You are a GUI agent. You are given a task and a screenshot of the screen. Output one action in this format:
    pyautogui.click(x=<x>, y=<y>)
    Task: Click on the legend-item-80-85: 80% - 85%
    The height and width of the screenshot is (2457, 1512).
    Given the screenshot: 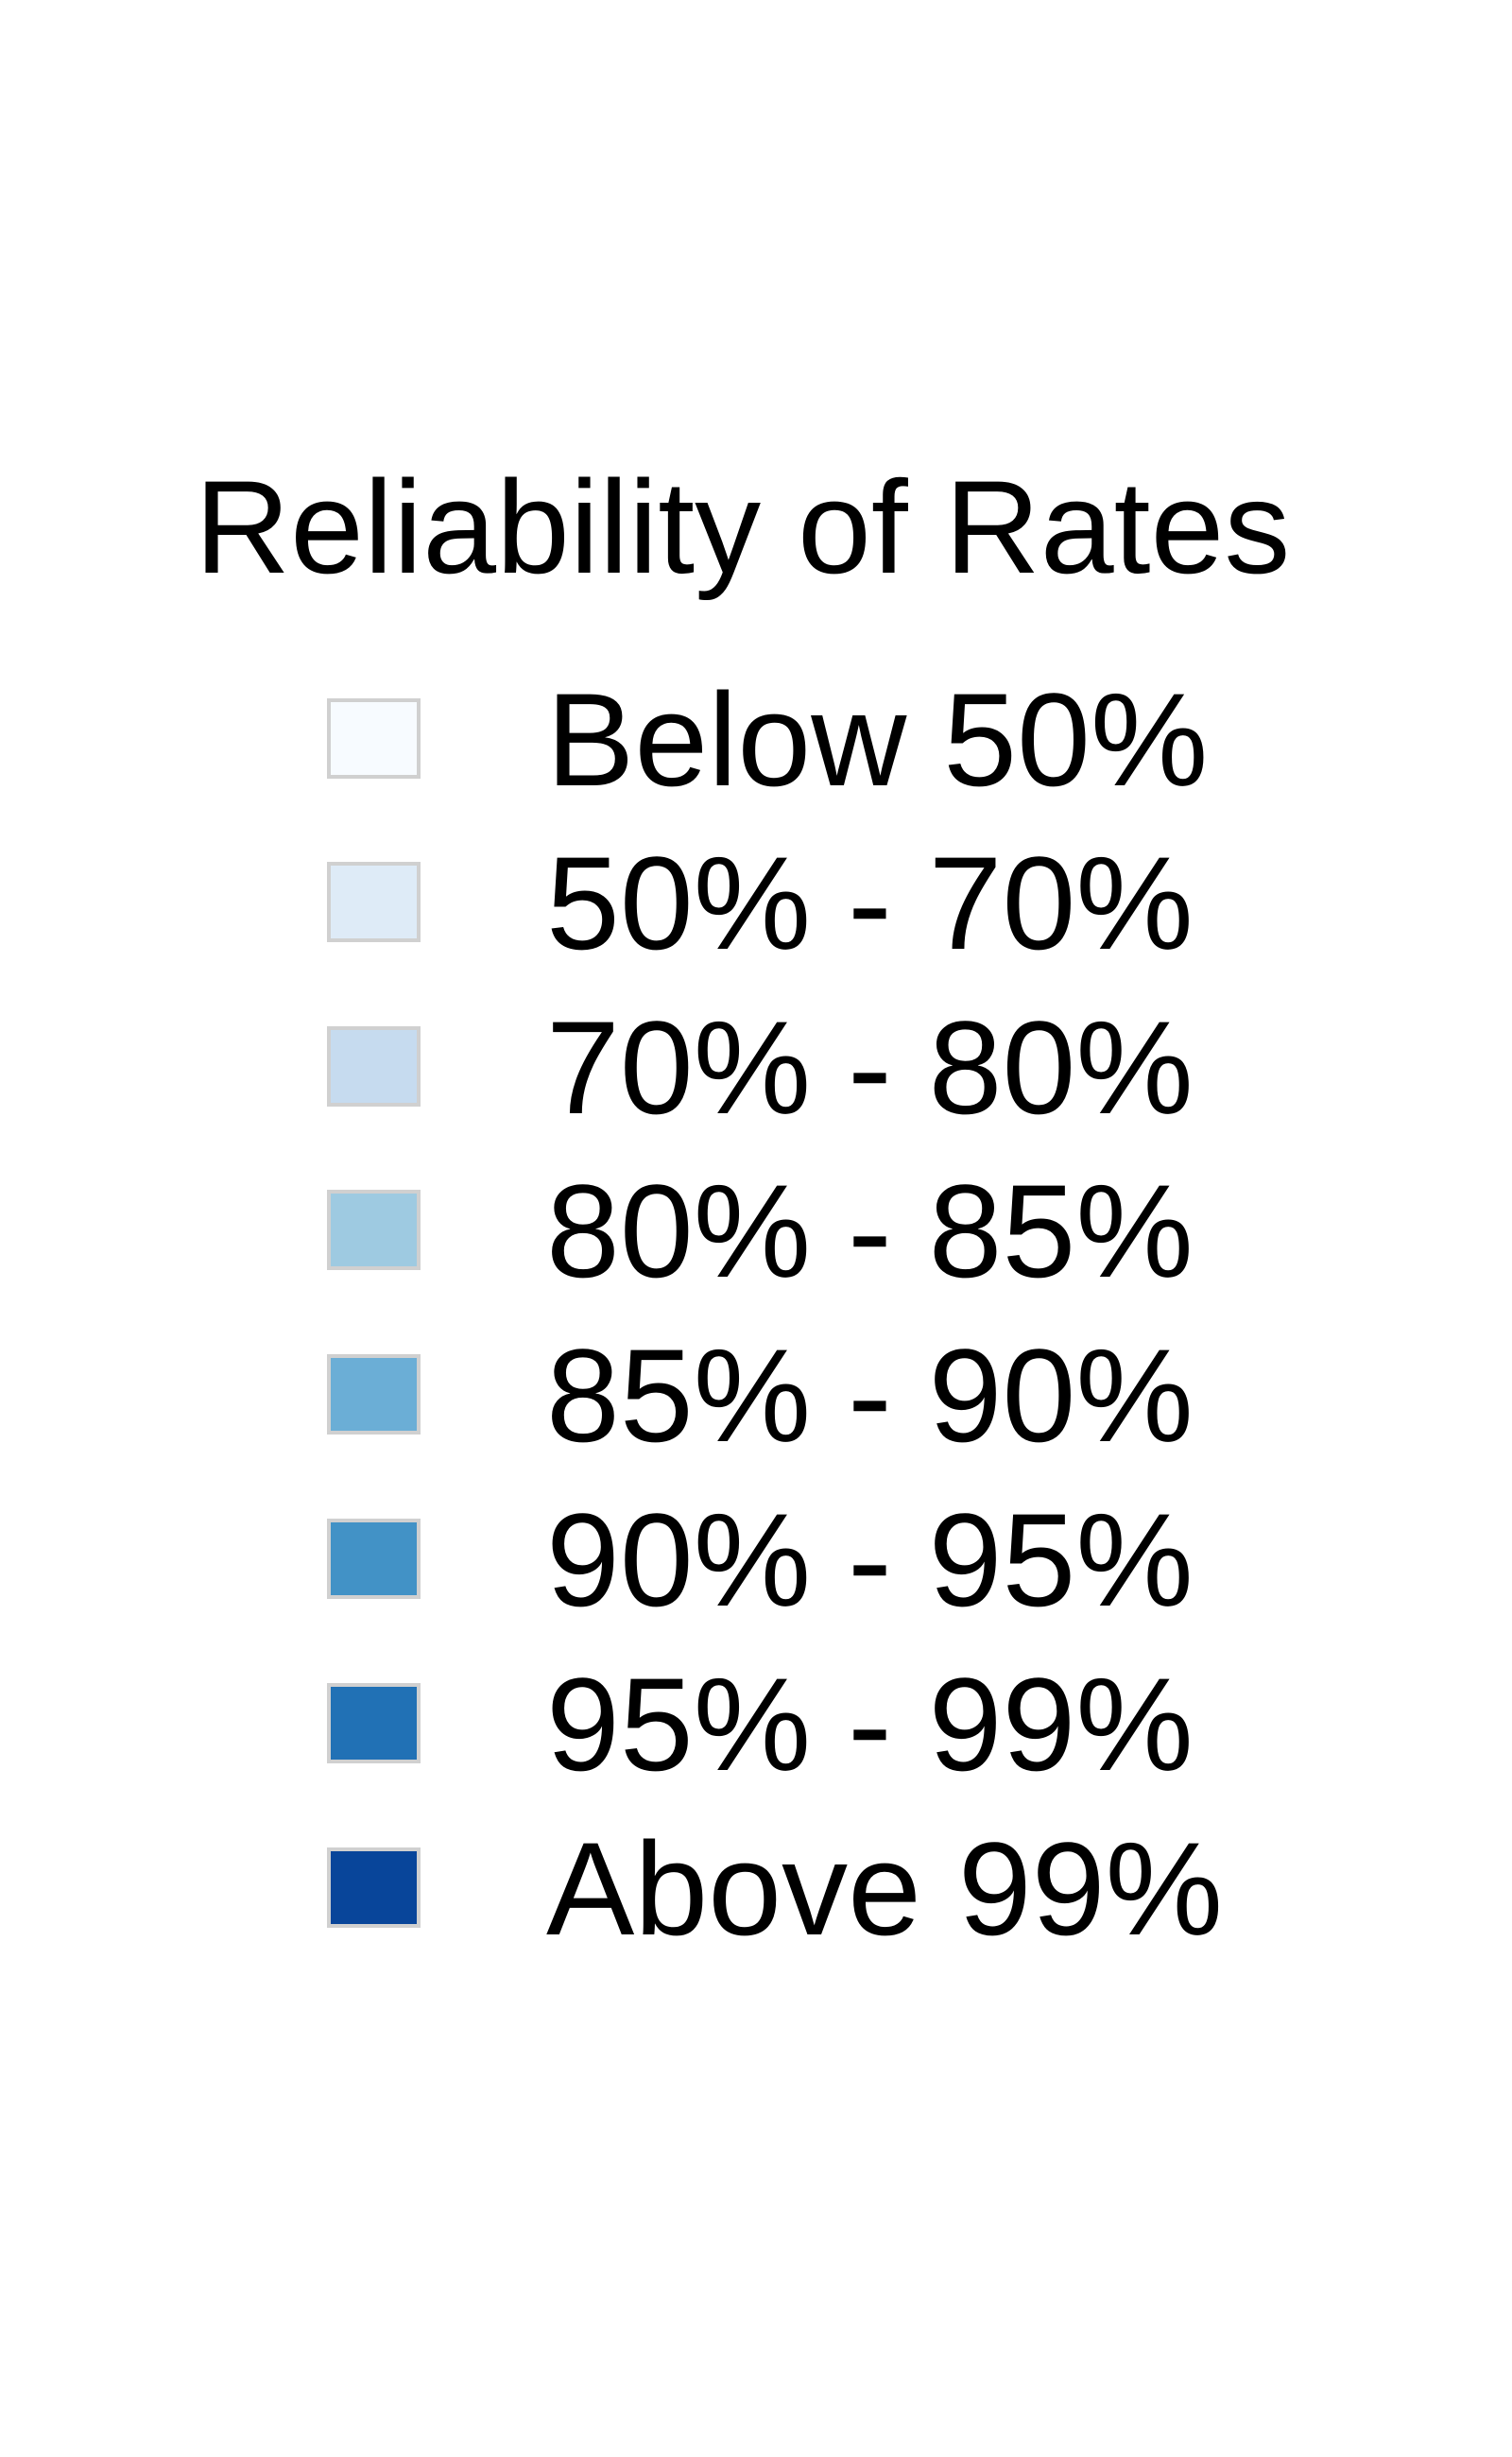 What is the action you would take?
    pyautogui.click(x=756, y=1231)
    